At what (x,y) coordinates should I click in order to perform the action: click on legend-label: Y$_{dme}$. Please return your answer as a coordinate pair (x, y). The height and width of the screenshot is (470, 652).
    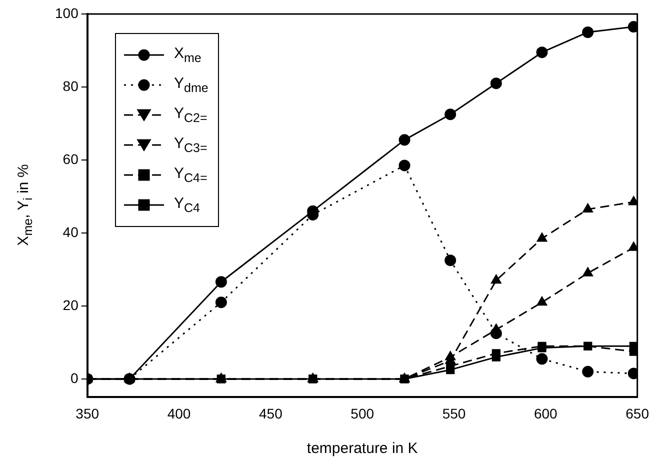
    Looking at the image, I should click on (191, 85).